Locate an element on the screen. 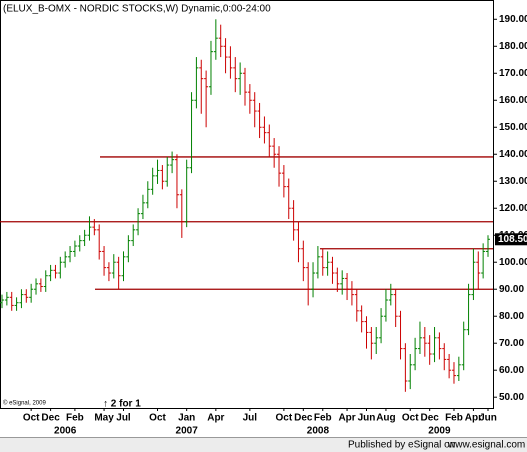 The image size is (527, 452). y-tick-label: 140.00 is located at coordinates (513, 154).